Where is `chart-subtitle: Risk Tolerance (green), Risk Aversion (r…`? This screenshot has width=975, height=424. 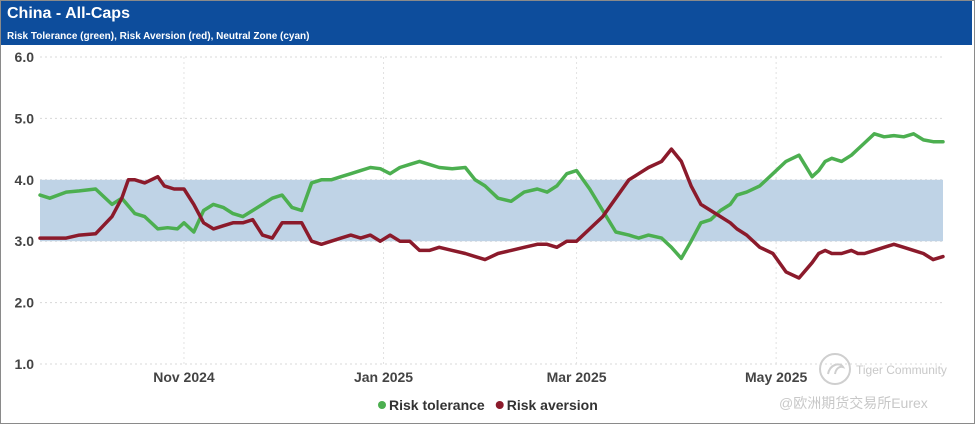 chart-subtitle: Risk Tolerance (green), Risk Aversion (r… is located at coordinates (158, 36).